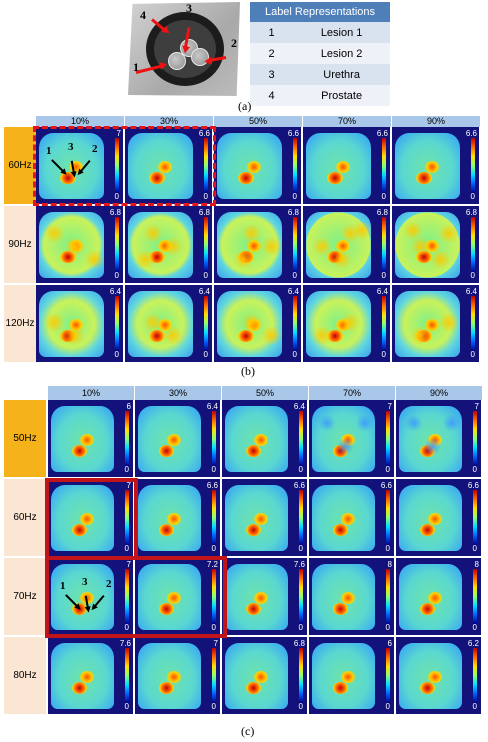 Image resolution: width=488 pixels, height=742 pixels. Describe the element at coordinates (234, 43) in the screenshot. I see `label-lesion-2: 2` at that location.